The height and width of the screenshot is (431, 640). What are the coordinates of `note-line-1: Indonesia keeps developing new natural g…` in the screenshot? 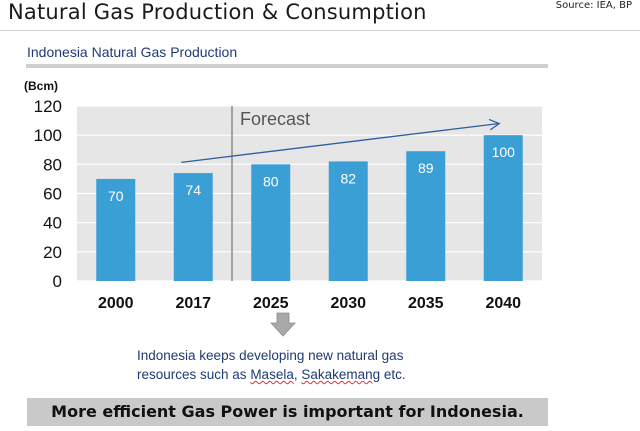 It's located at (270, 355).